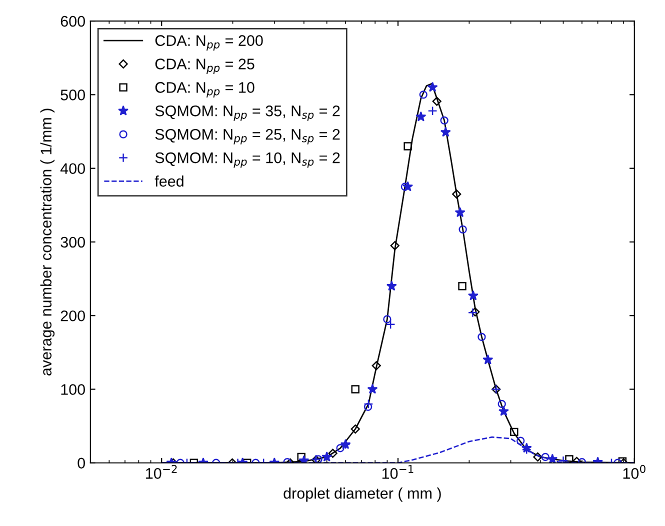 The height and width of the screenshot is (526, 665). I want to click on legend-label: feed, so click(169, 181).